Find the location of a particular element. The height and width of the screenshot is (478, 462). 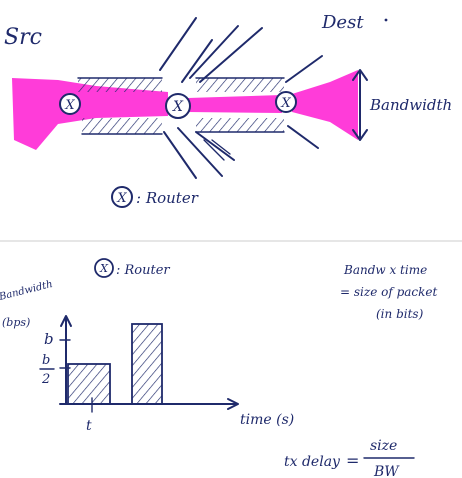

channel-wall-top-left is located at coordinates (120, 85).